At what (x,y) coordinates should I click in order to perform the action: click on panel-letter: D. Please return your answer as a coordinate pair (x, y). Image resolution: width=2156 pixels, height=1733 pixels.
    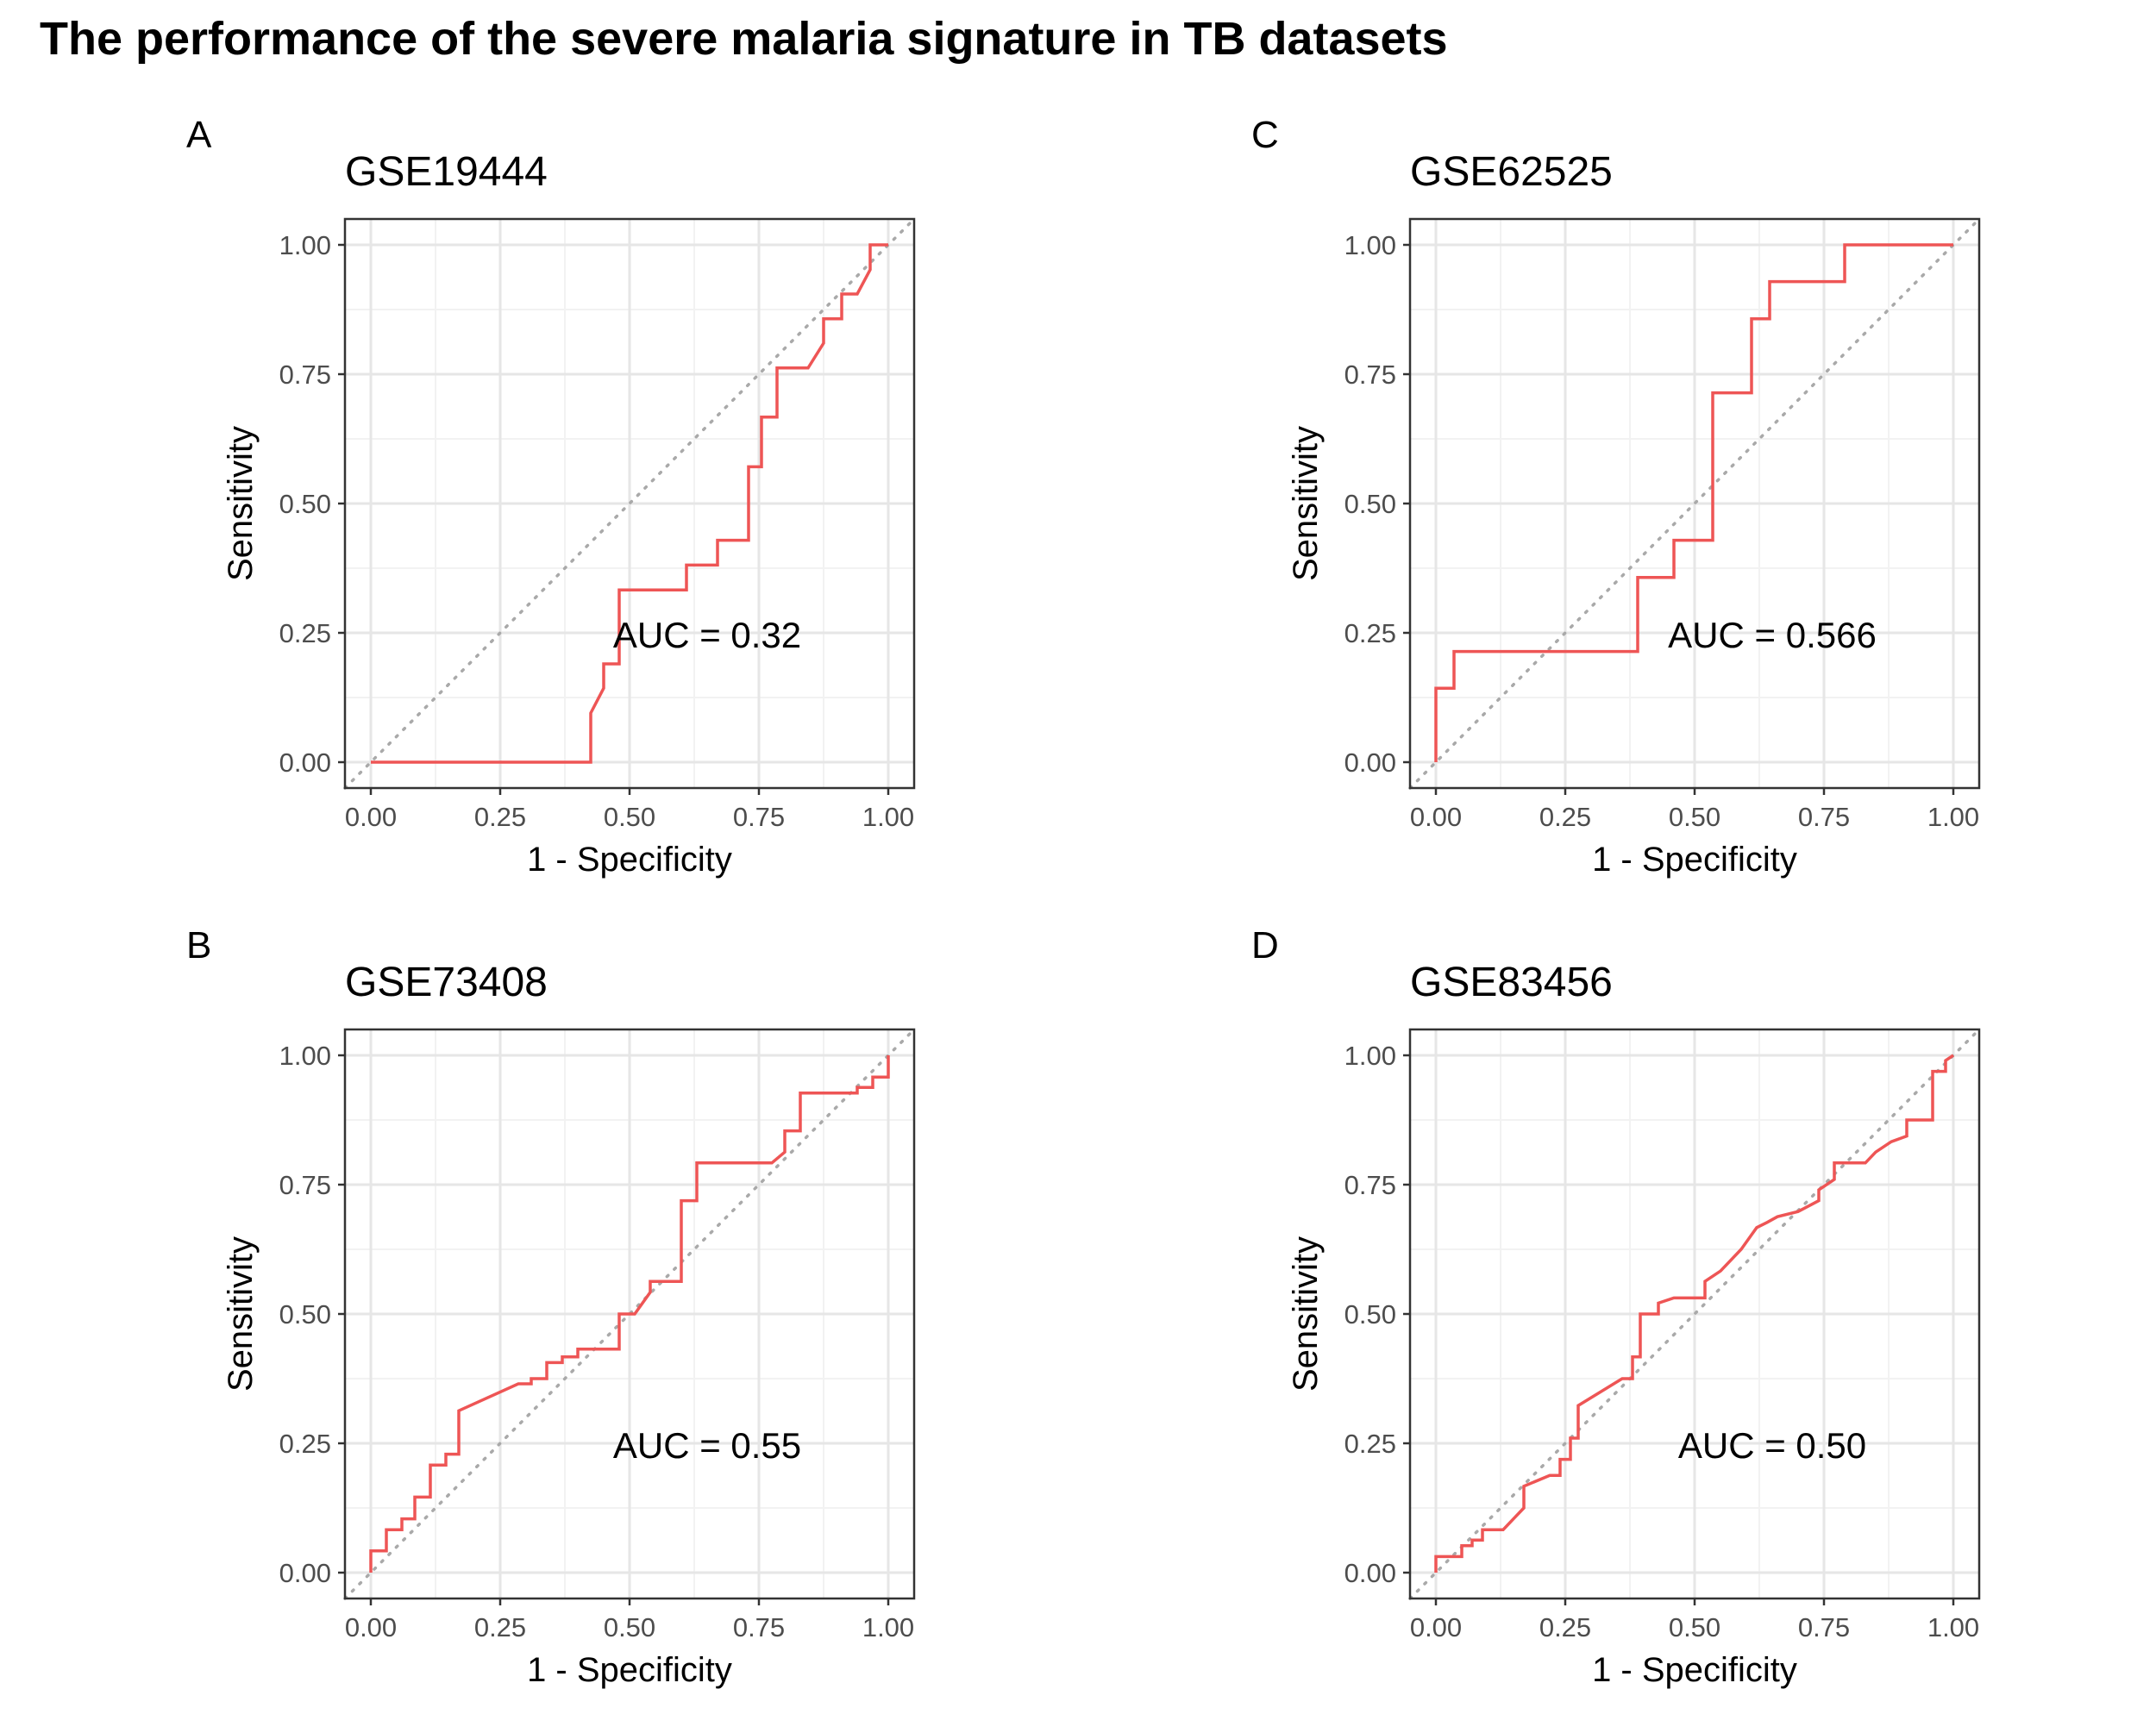
    Looking at the image, I should click on (1265, 946).